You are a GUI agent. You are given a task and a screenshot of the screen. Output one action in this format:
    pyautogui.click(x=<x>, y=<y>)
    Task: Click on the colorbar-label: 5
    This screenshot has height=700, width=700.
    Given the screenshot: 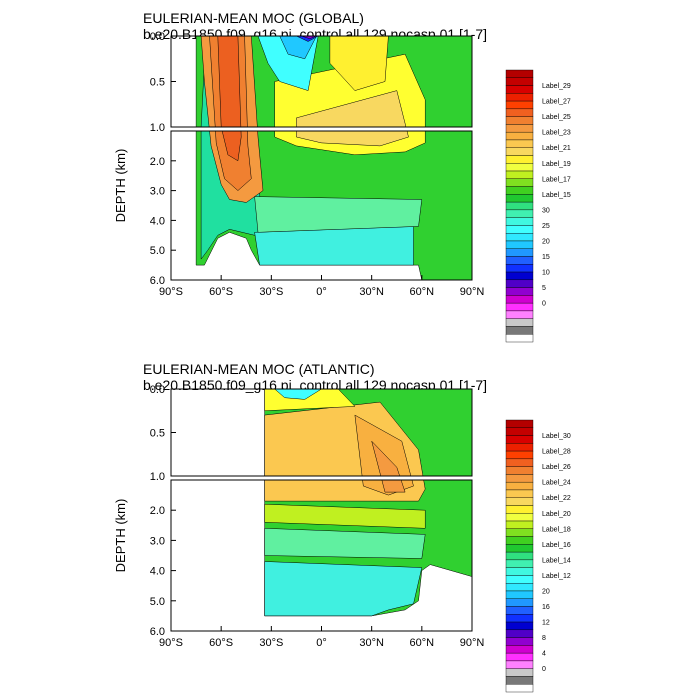 What is the action you would take?
    pyautogui.click(x=544, y=288)
    